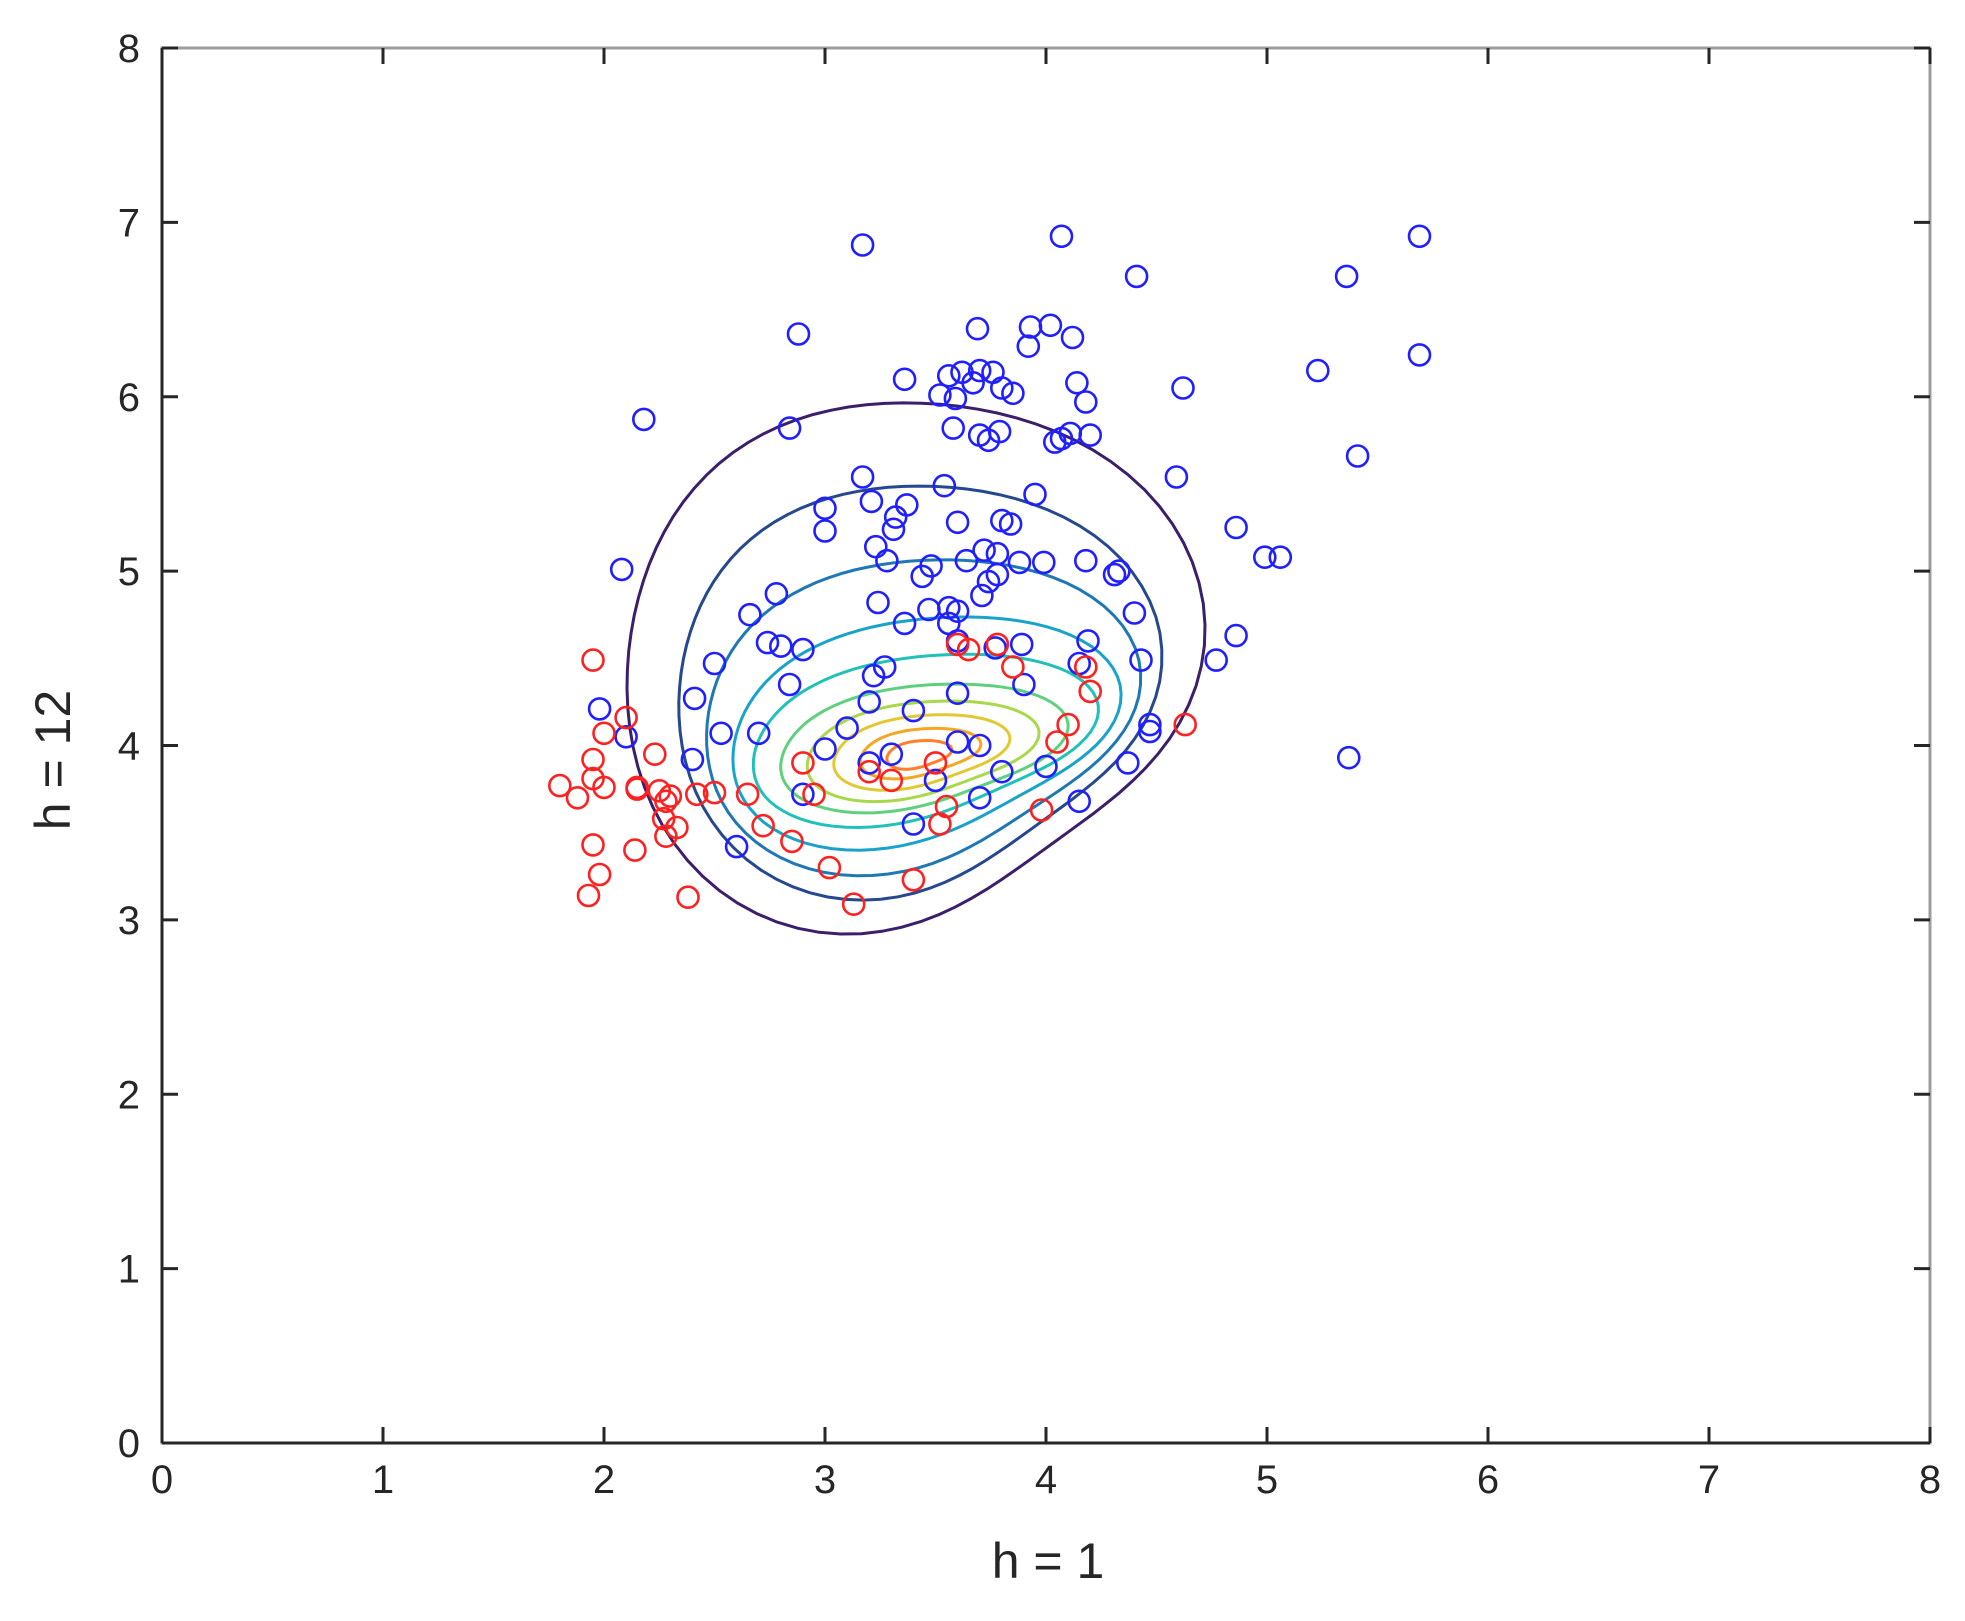  Describe the element at coordinates (129, 1270) in the screenshot. I see `y-tick-label: 1` at that location.